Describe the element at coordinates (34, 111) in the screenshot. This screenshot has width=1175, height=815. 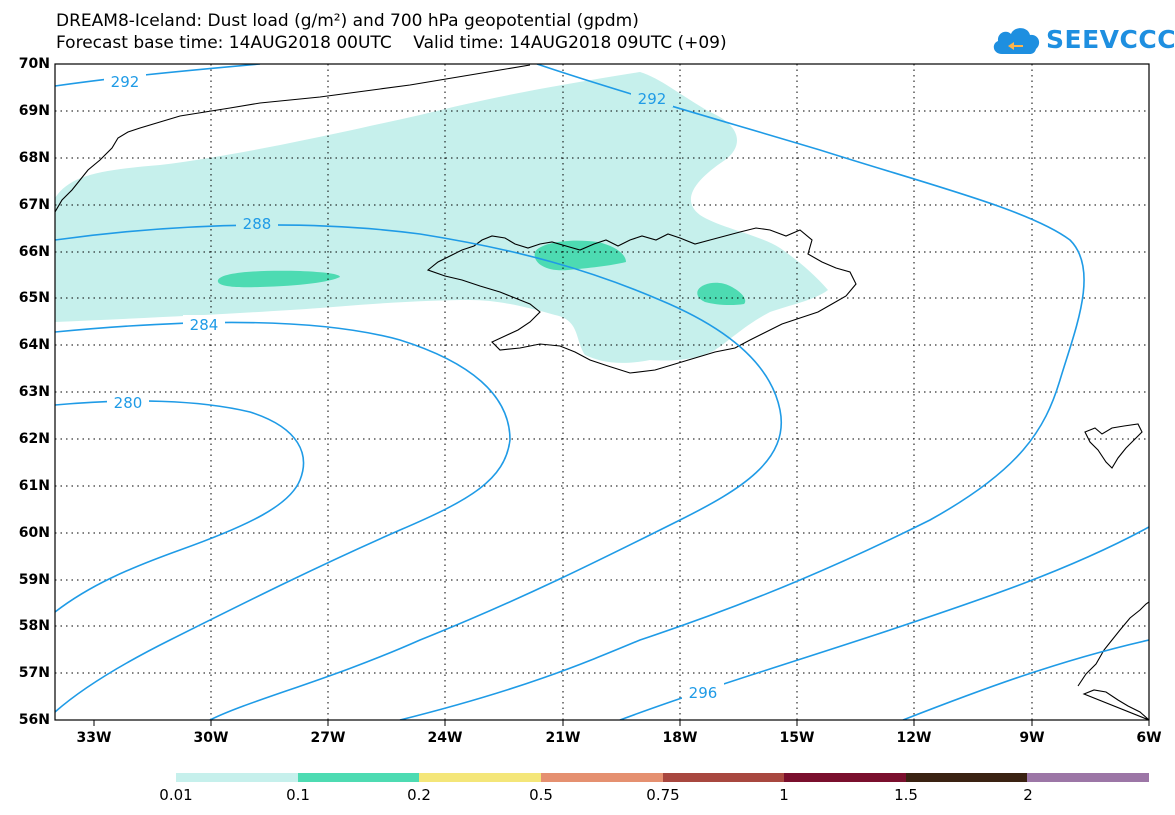
I see `lat-label: 69N` at that location.